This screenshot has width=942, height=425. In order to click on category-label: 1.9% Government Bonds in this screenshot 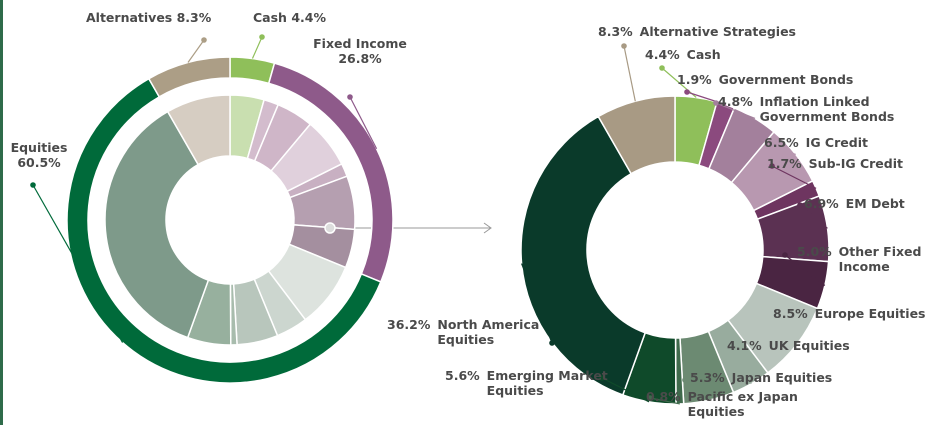, I will do `click(765, 79)`.